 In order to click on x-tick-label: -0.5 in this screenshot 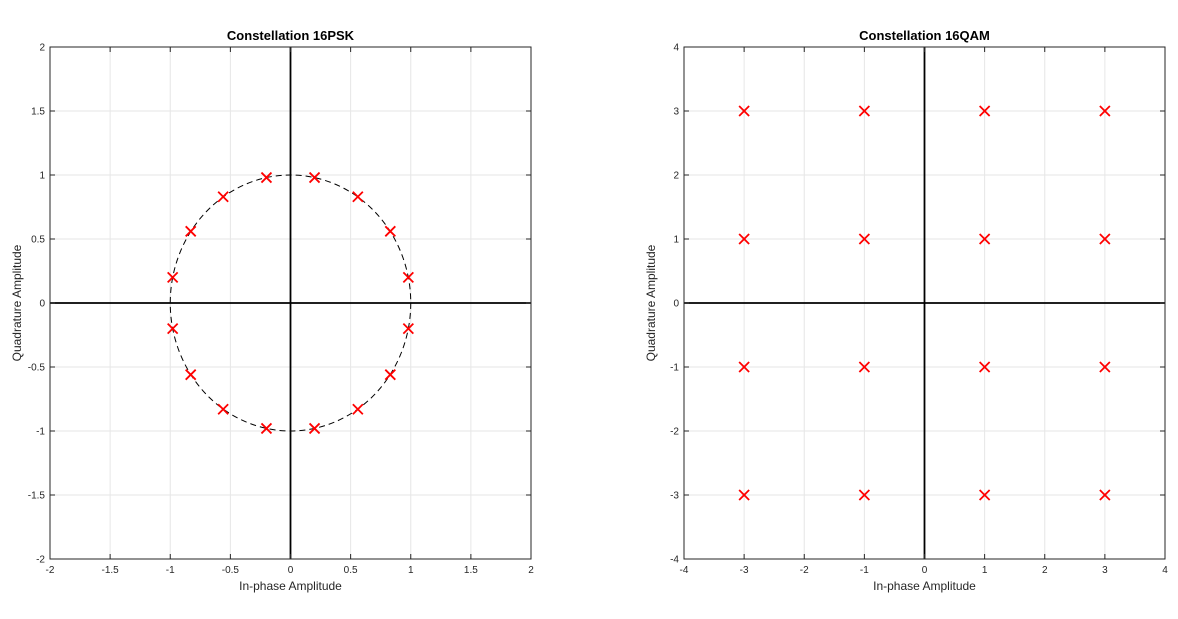, I will do `click(231, 570)`.